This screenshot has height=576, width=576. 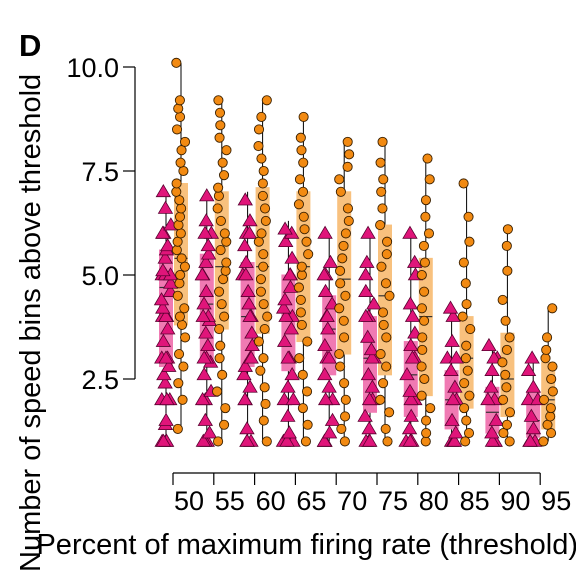 I want to click on x-tick-label: 75, so click(x=393, y=501).